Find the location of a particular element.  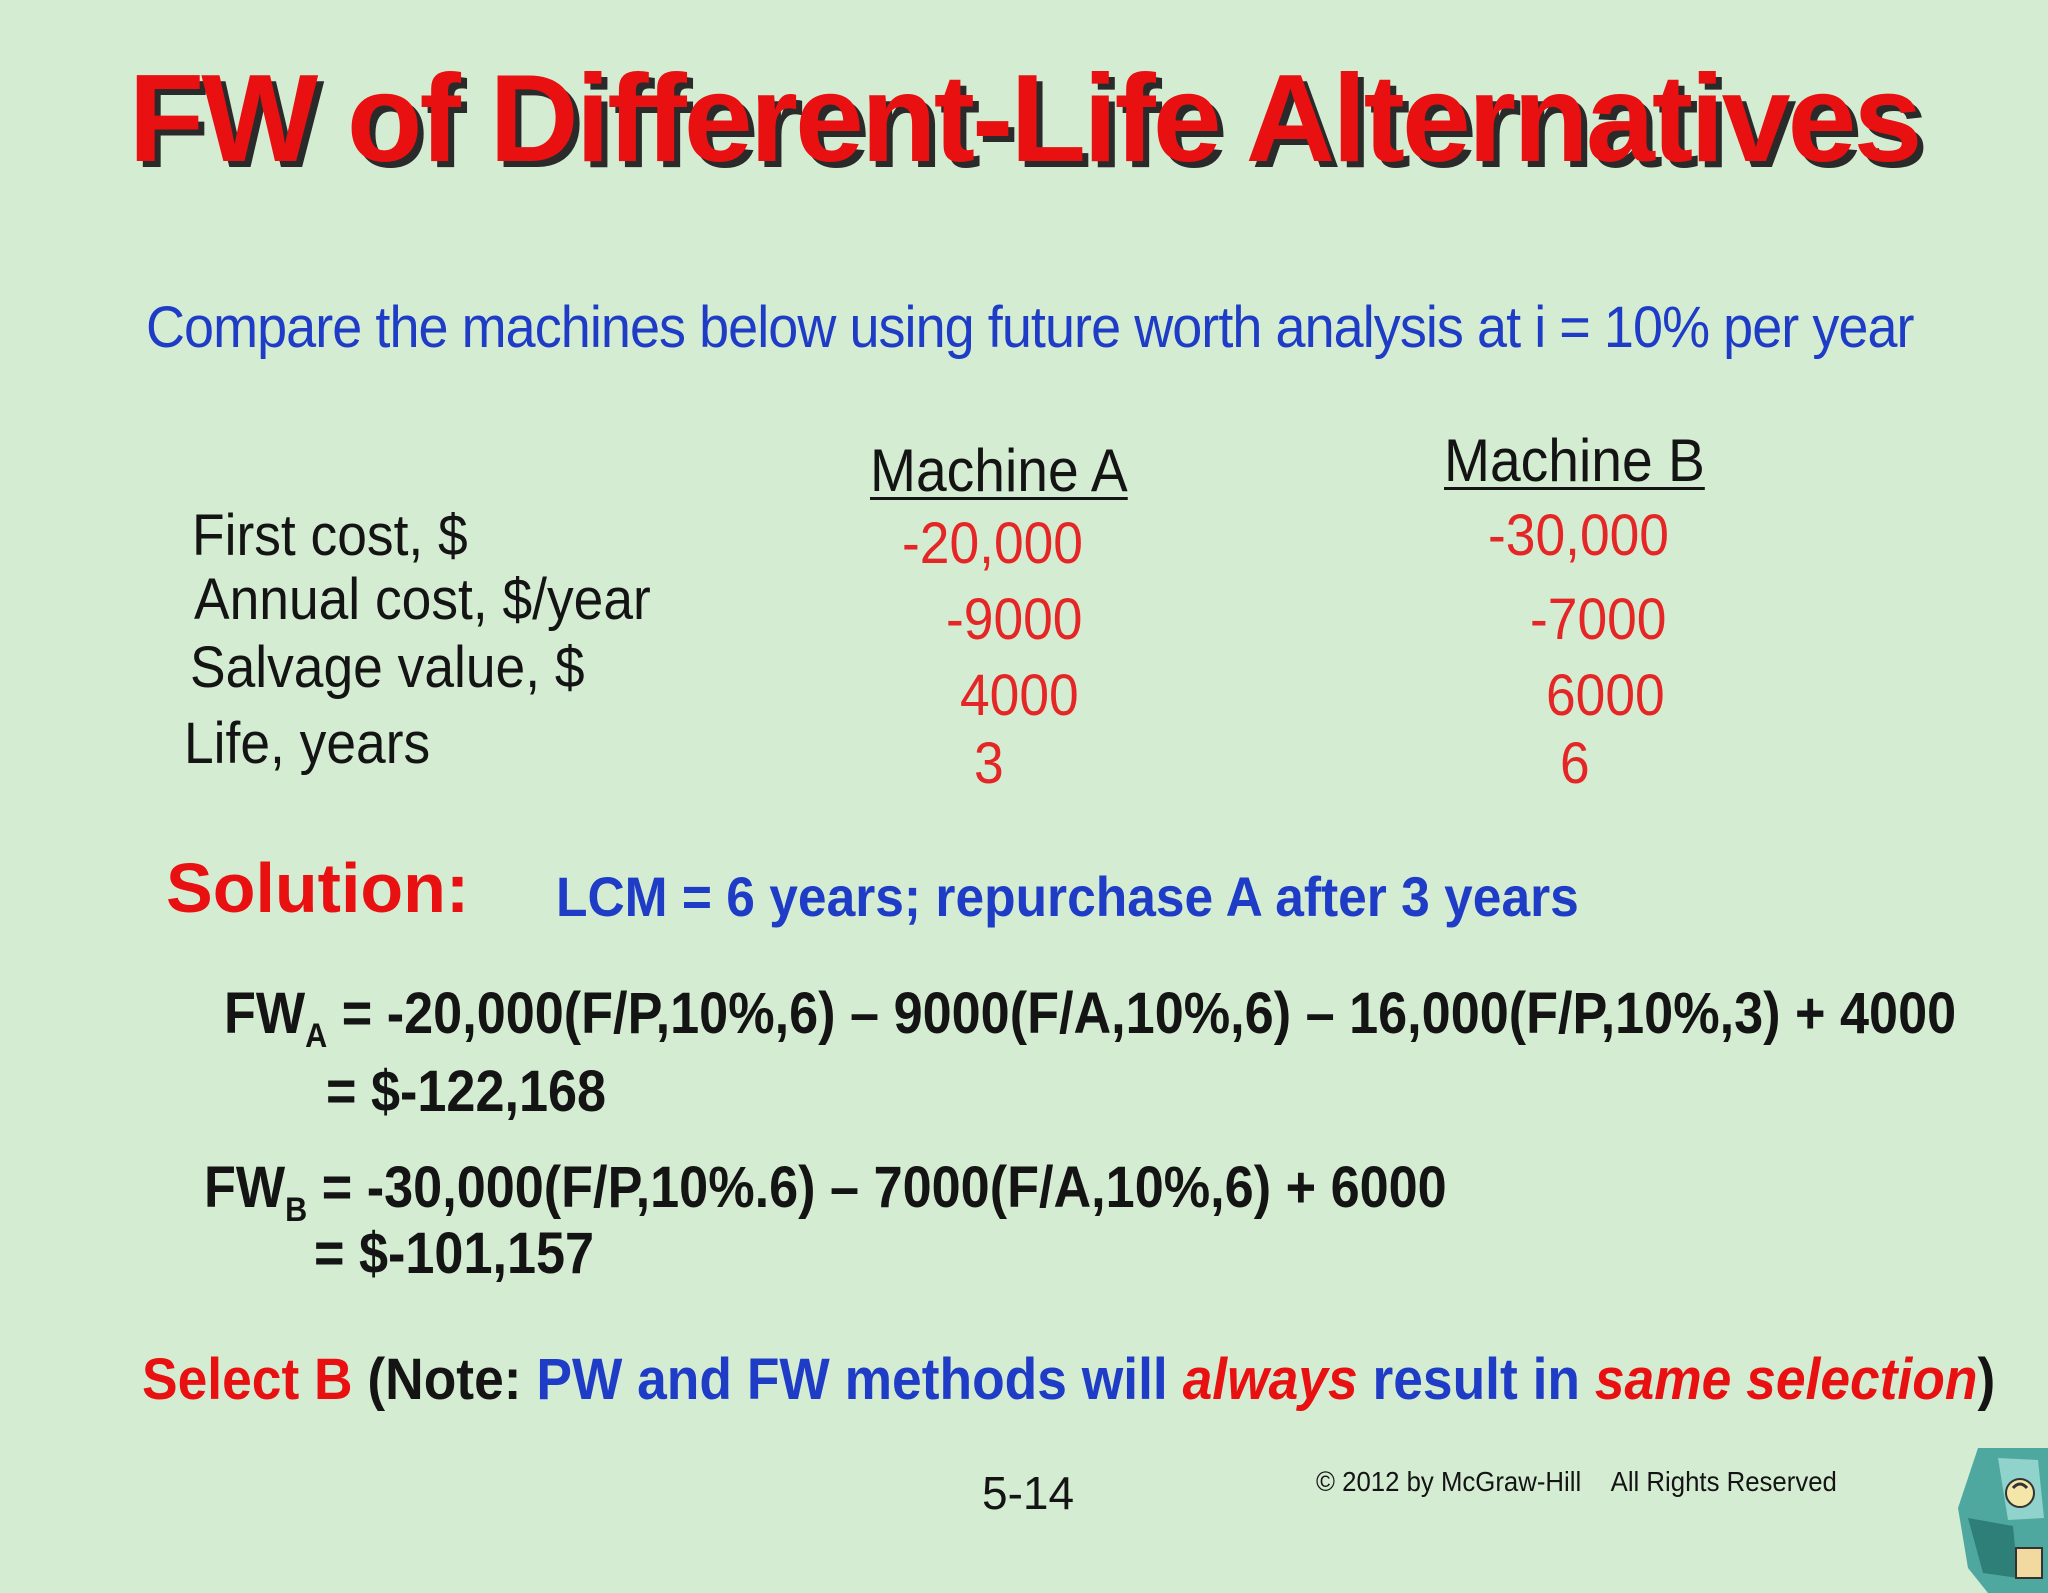

equation-fw-b-result: = $-101,157 is located at coordinates (454, 1253).